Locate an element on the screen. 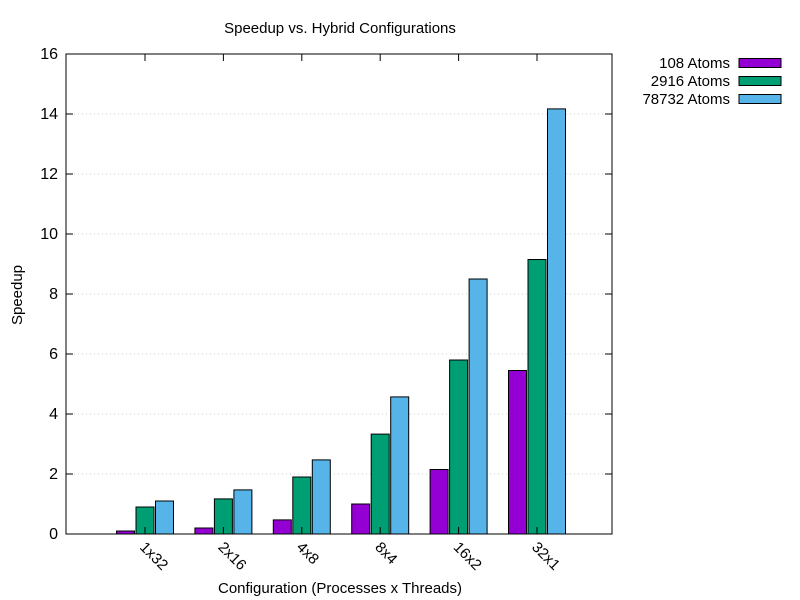 The image size is (800, 600). y-tick-label-2: 2 is located at coordinates (53, 474).